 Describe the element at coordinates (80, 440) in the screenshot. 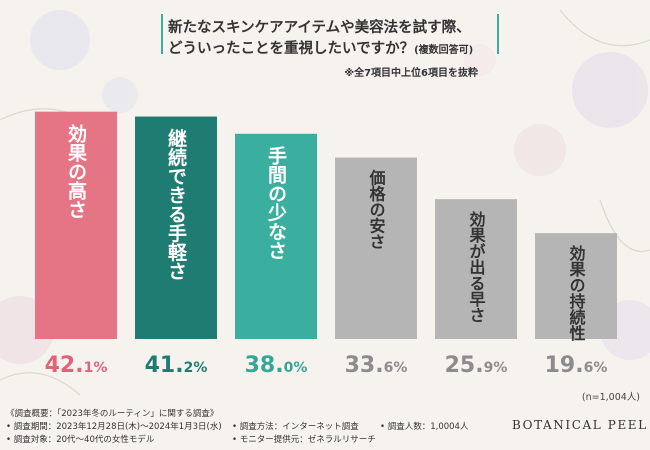

I see `survey-target: • 調査対象：20代〜40代の女性モデル` at that location.